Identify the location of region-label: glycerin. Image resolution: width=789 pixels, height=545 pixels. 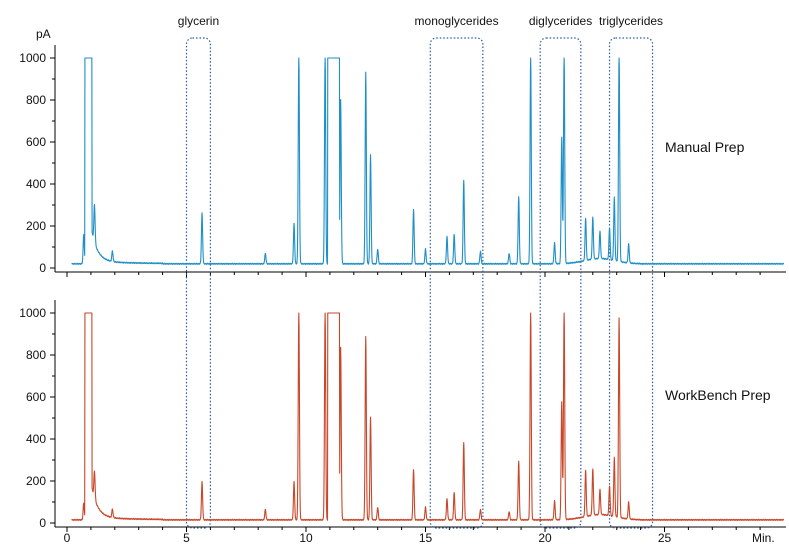
(198, 21).